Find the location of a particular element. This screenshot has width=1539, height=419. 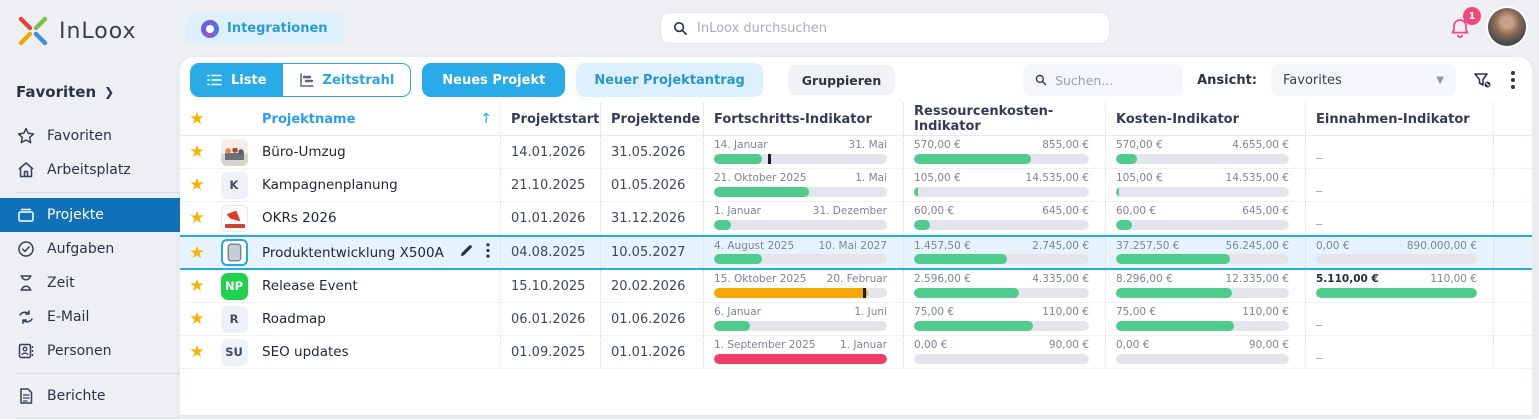

view-toggle-zeitstrahl: Zeitstrahl is located at coordinates (347, 80).